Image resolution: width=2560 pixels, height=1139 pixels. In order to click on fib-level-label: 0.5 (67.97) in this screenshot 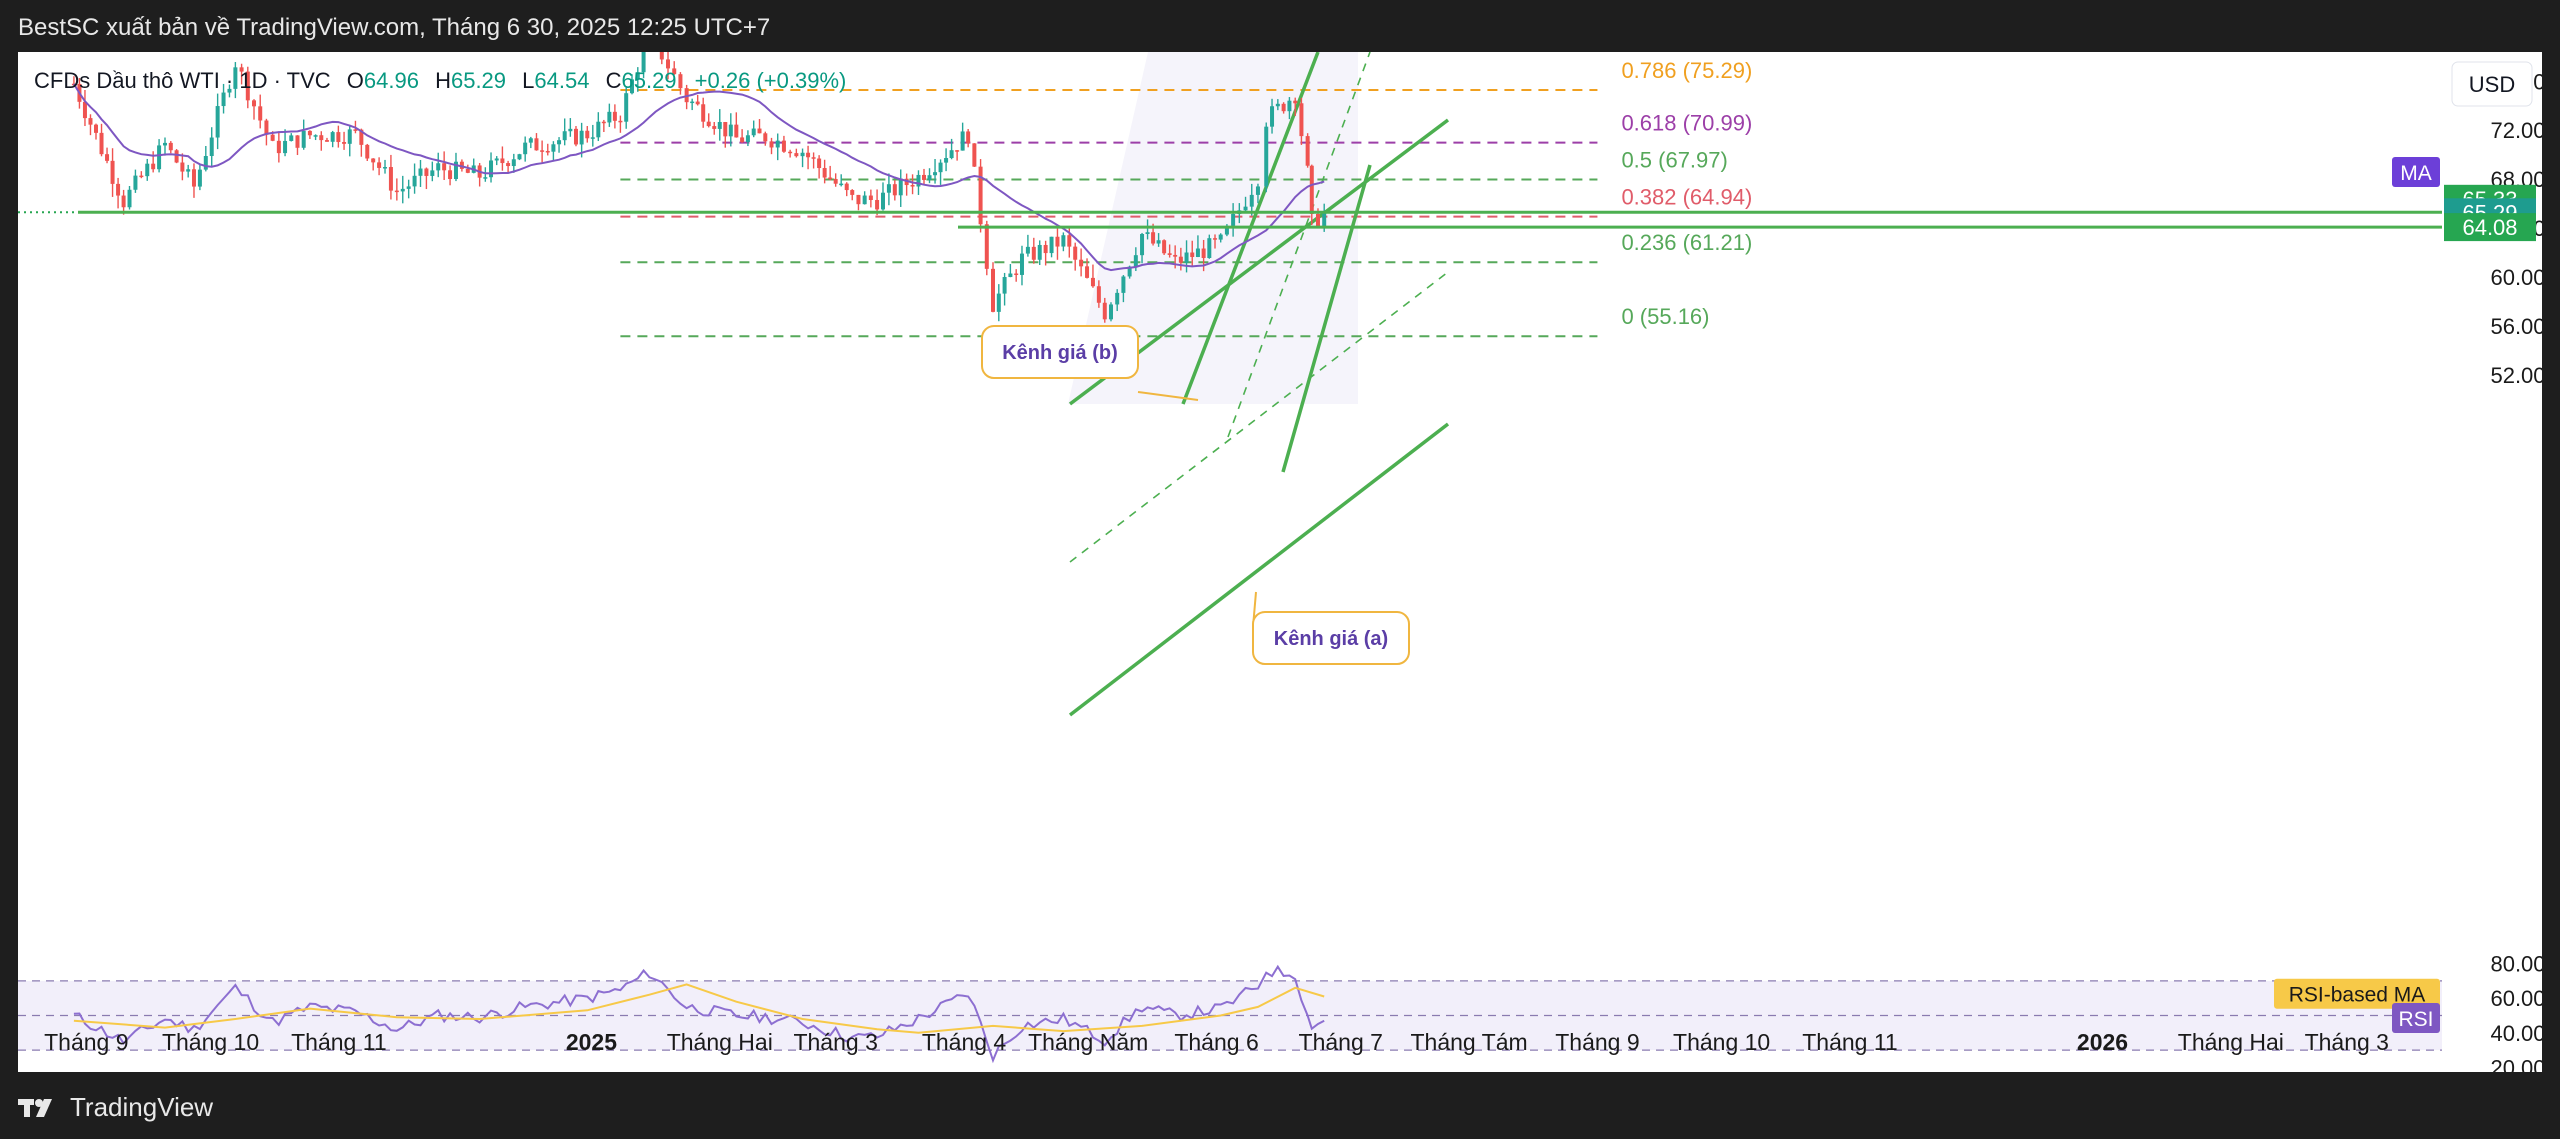, I will do `click(1674, 160)`.